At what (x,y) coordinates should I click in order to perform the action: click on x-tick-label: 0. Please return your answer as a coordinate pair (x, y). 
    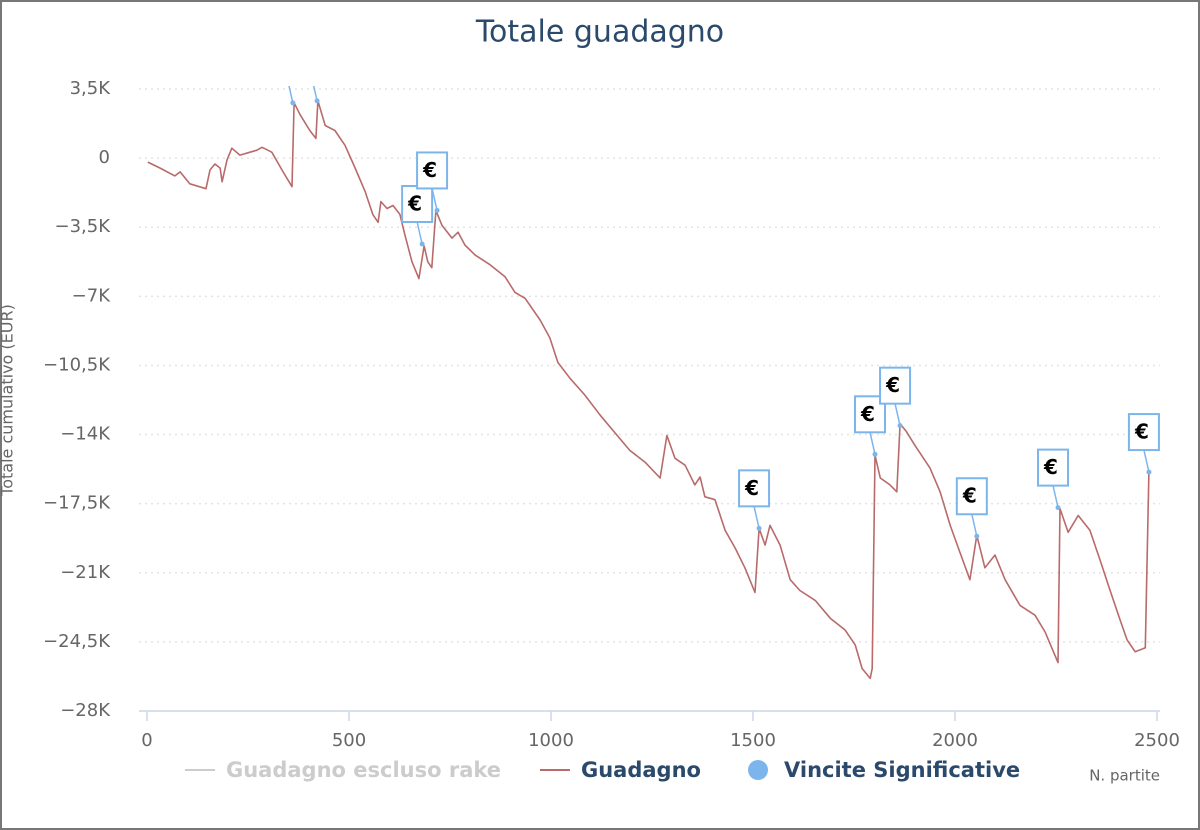
    Looking at the image, I should click on (146, 740).